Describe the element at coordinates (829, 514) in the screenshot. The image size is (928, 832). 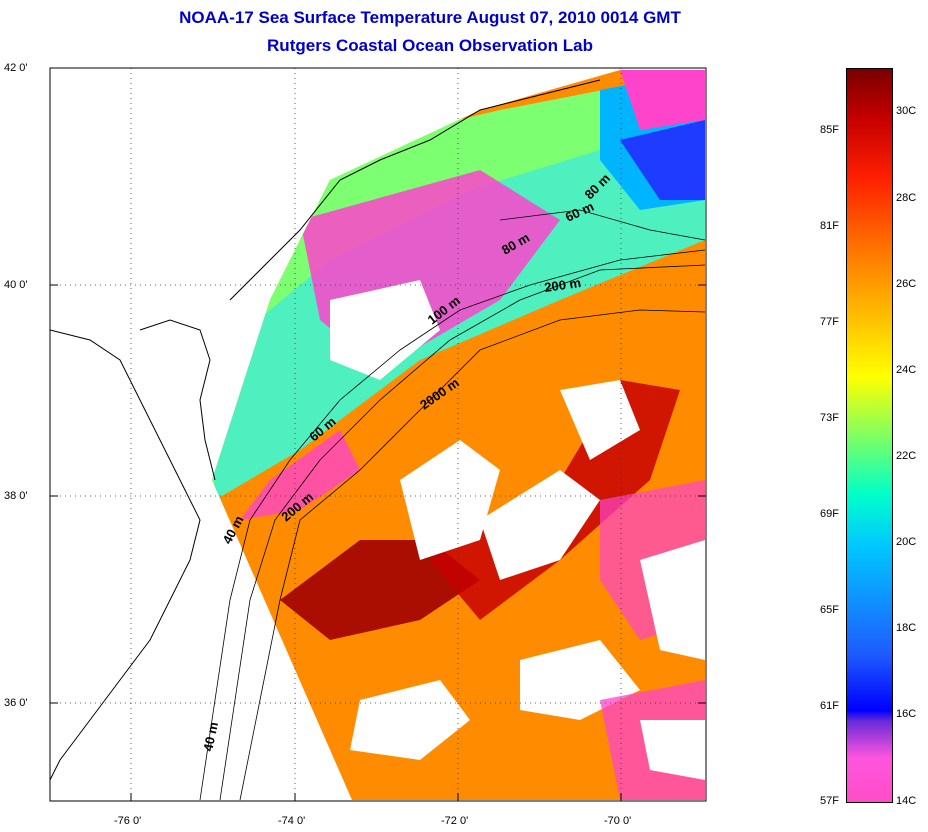
I see `fahrenheit-tick: 69F` at that location.